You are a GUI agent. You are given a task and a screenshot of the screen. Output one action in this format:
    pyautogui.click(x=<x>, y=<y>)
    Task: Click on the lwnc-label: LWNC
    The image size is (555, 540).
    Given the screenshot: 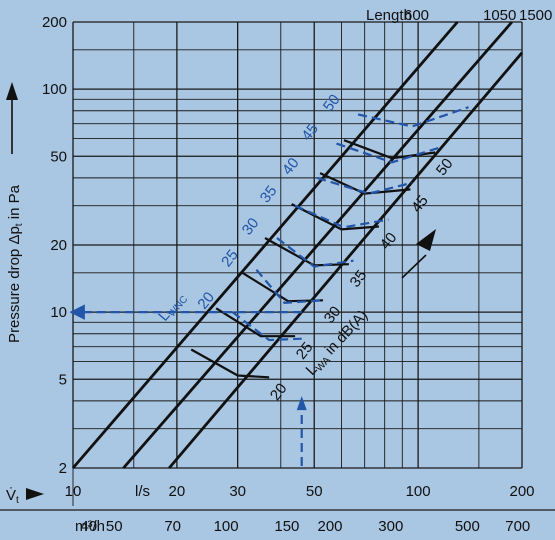 What is the action you would take?
    pyautogui.click(x=172, y=307)
    